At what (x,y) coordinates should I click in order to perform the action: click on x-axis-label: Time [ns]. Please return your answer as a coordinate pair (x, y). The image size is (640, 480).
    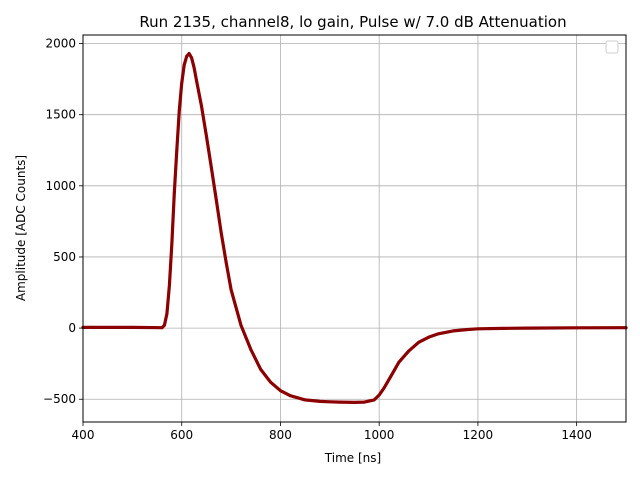
    Looking at the image, I should click on (352, 458).